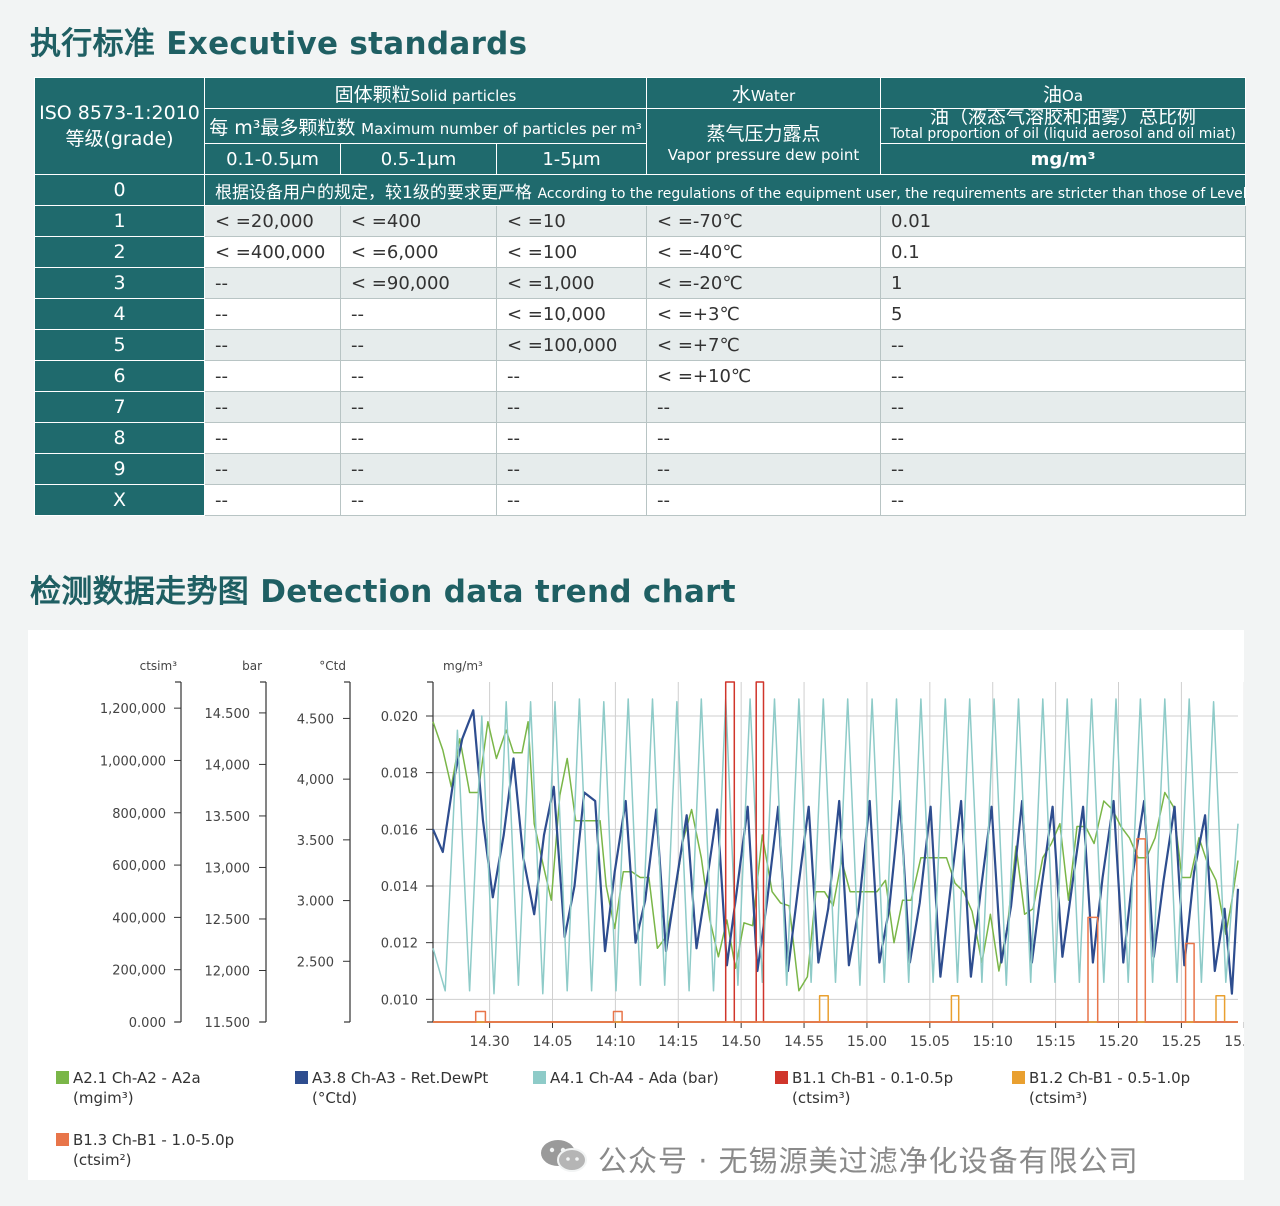 The height and width of the screenshot is (1206, 1280). What do you see at coordinates (867, 1042) in the screenshot?
I see `x-tick-label: 15.00` at bounding box center [867, 1042].